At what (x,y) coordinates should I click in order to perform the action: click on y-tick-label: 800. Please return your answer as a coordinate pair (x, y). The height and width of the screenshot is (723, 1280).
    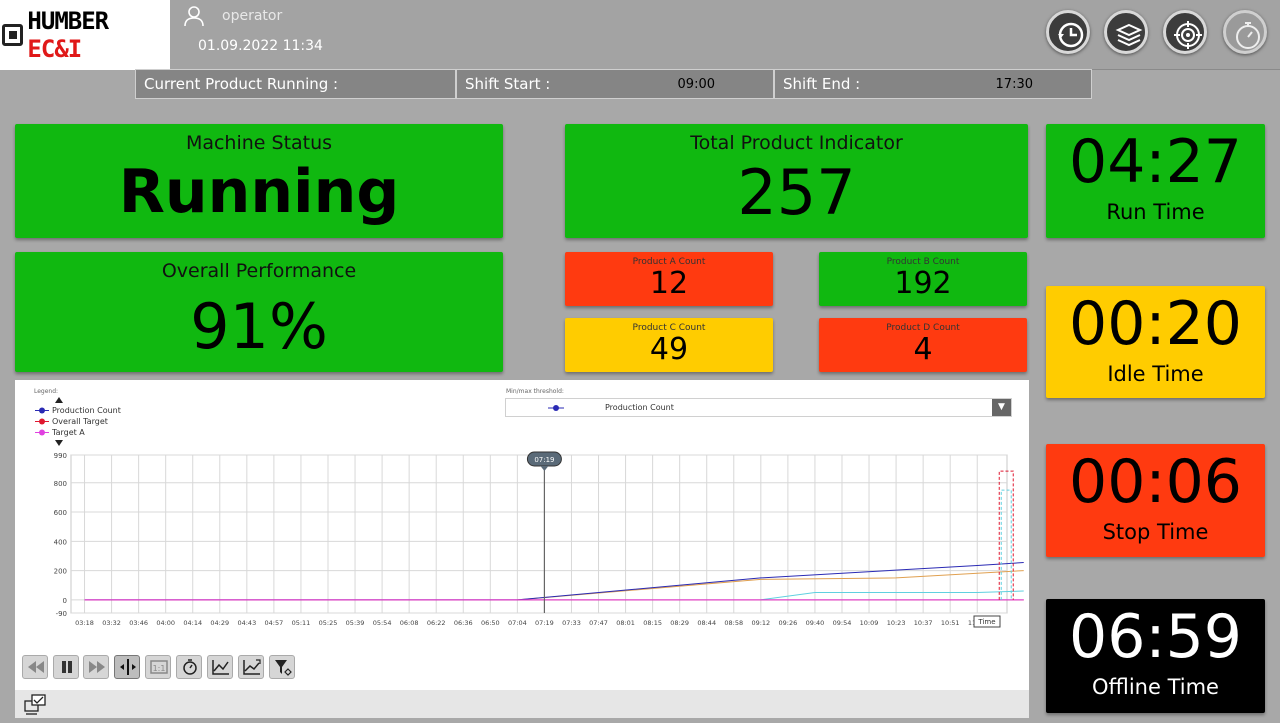
    Looking at the image, I should click on (60, 484).